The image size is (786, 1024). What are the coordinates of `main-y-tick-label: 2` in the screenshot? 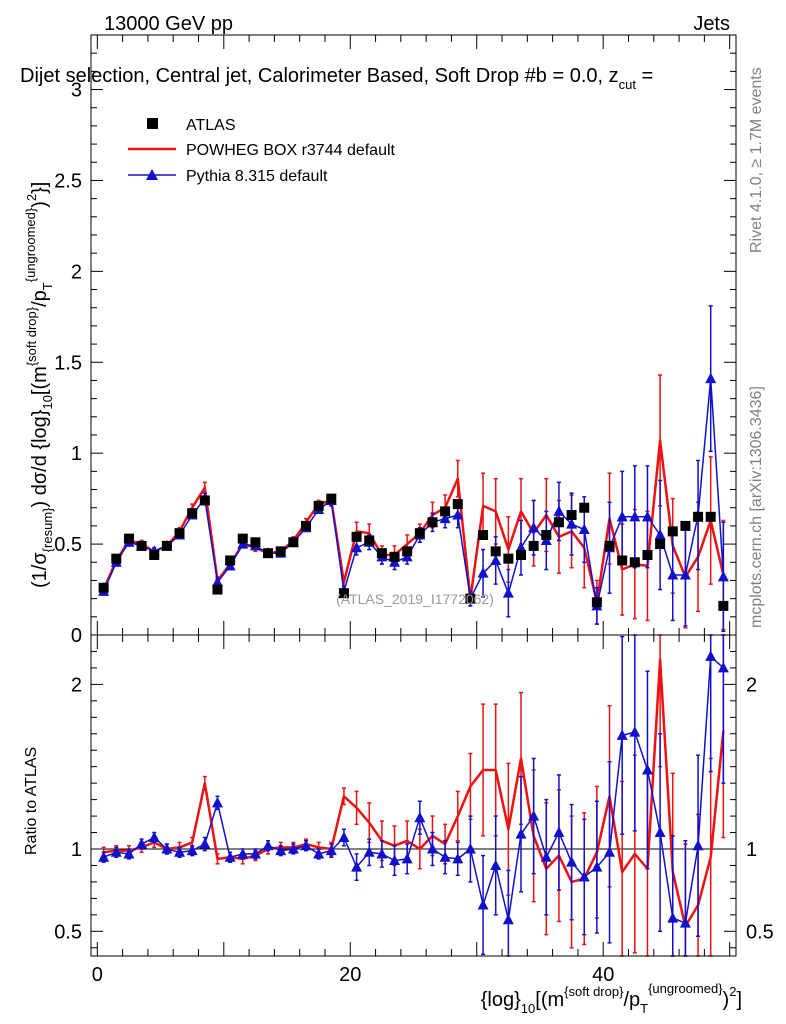 It's located at (76, 272).